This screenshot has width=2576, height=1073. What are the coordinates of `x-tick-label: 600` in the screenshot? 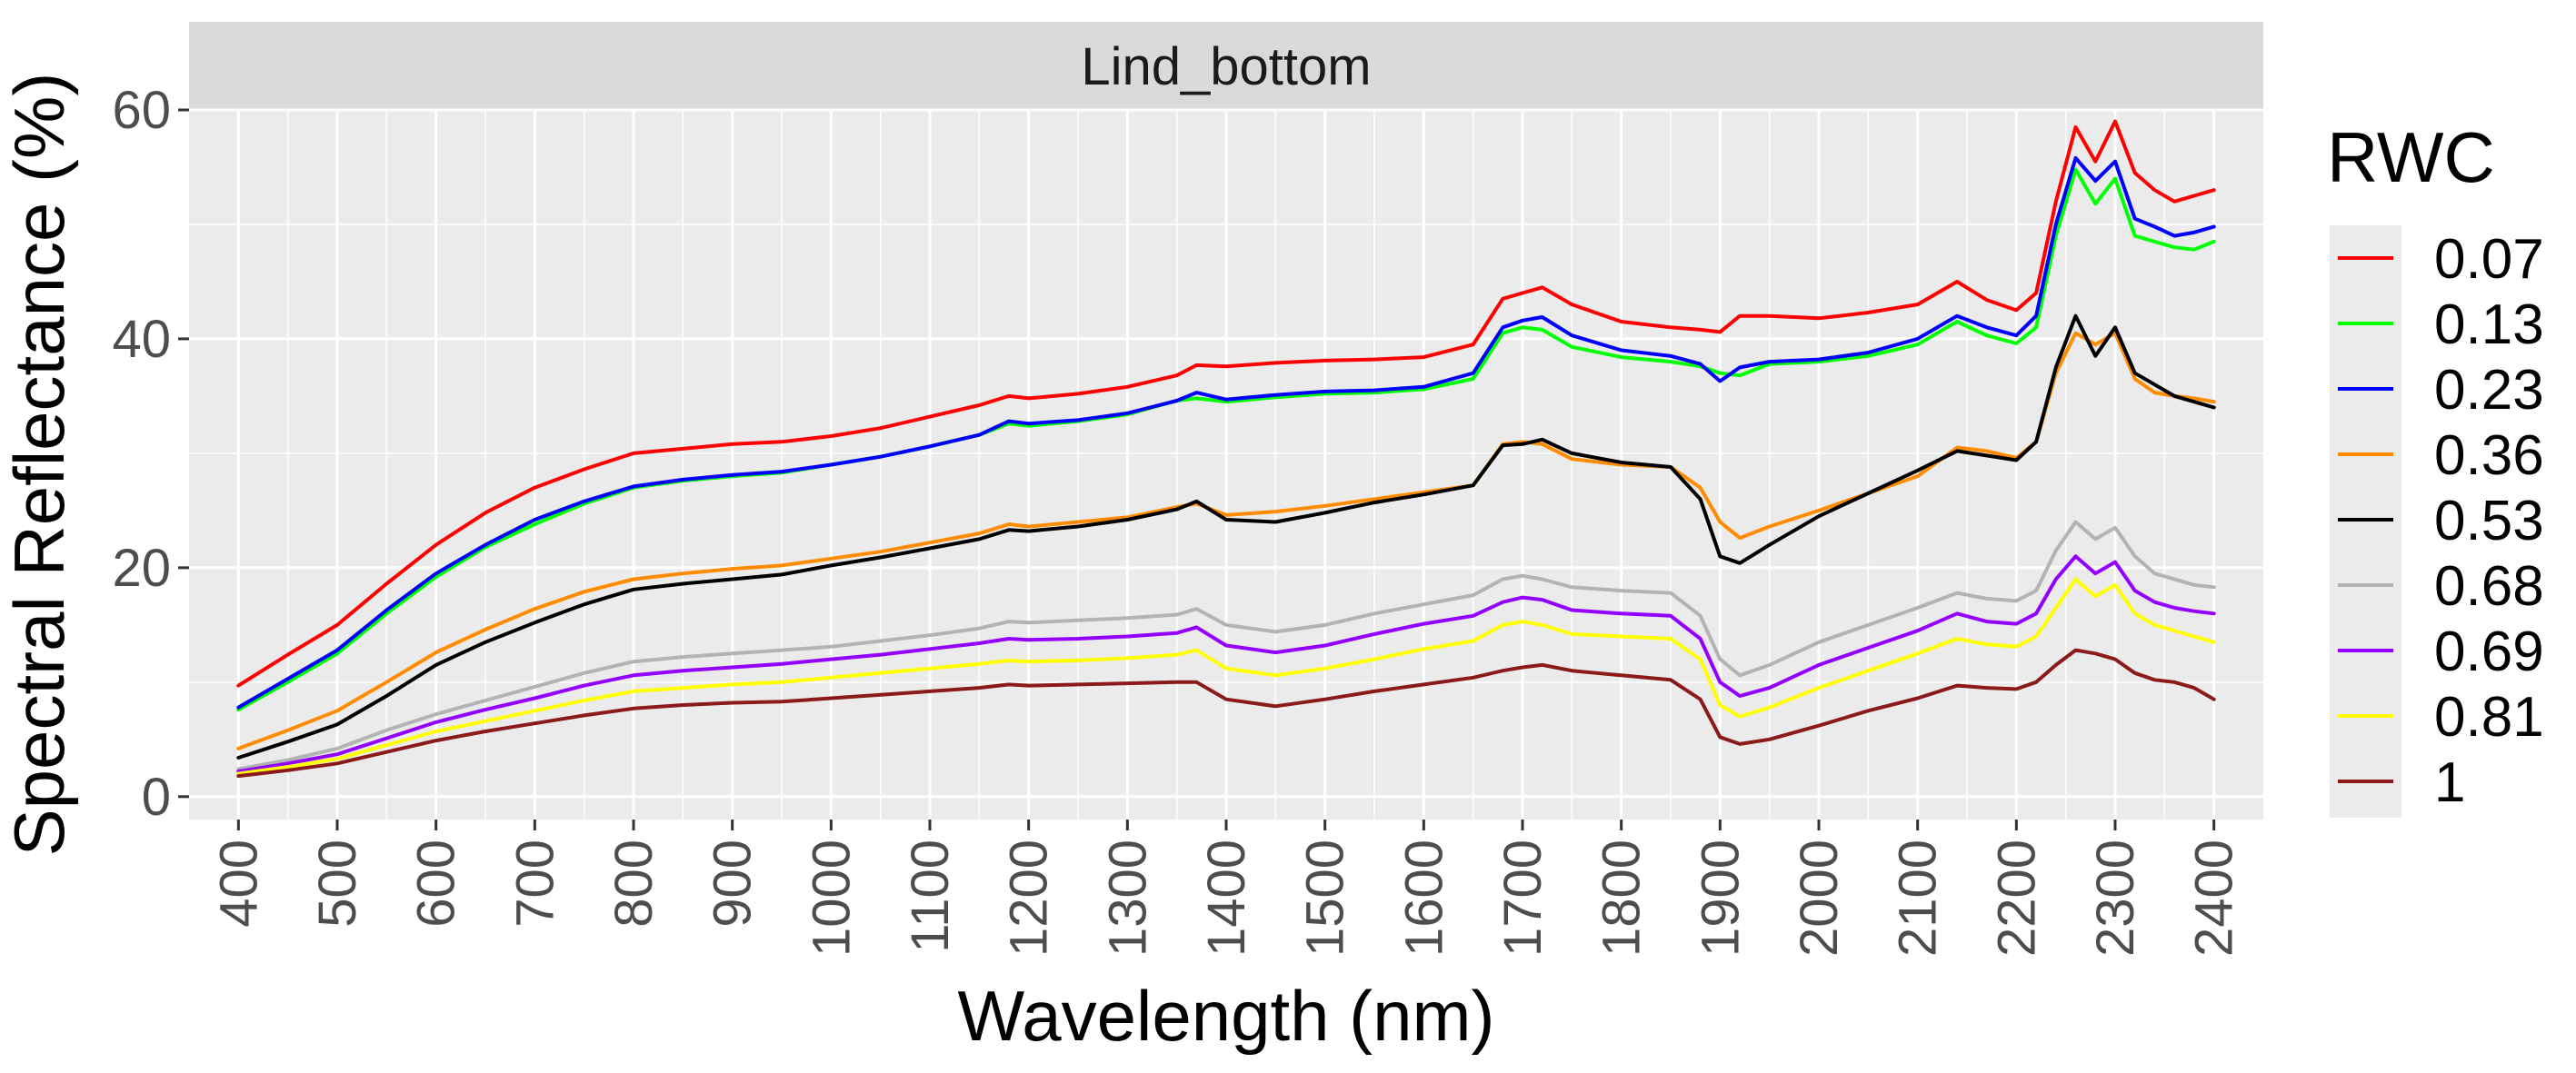 It's located at (436, 884).